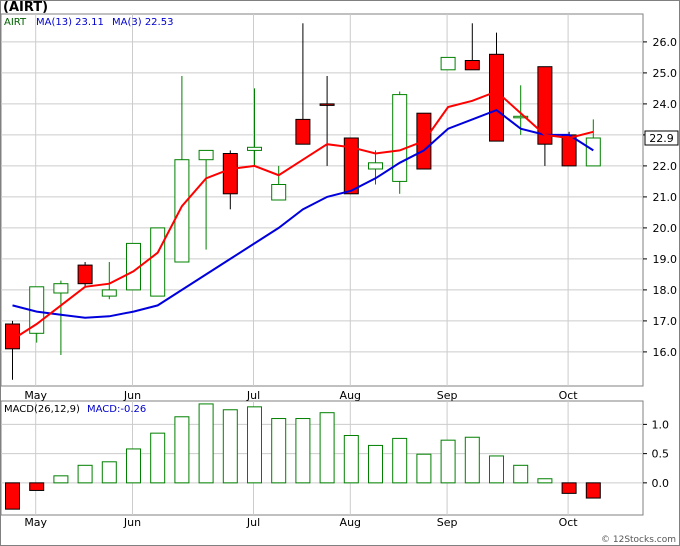 The image size is (680, 546). What do you see at coordinates (42, 409) in the screenshot?
I see `legend-macd-params: MACD(26,12,9)` at bounding box center [42, 409].